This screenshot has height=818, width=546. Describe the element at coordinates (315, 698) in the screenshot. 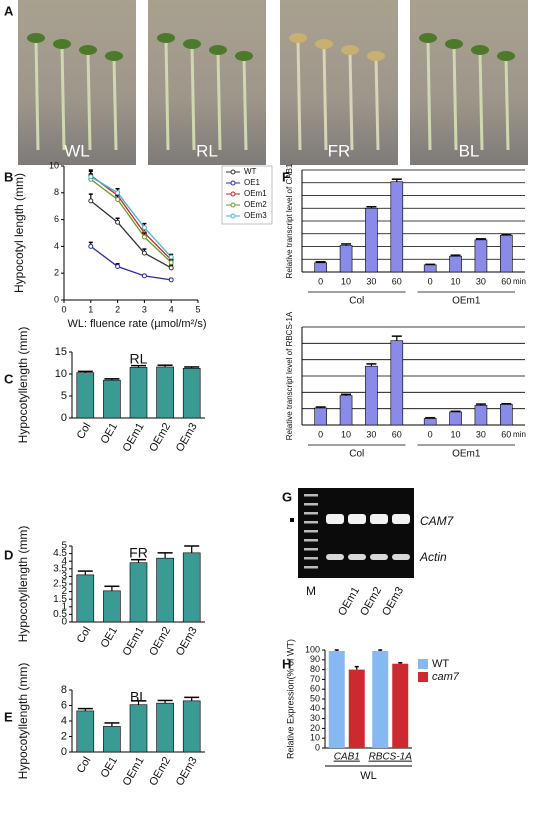

I see `y-tick-label: 50` at that location.